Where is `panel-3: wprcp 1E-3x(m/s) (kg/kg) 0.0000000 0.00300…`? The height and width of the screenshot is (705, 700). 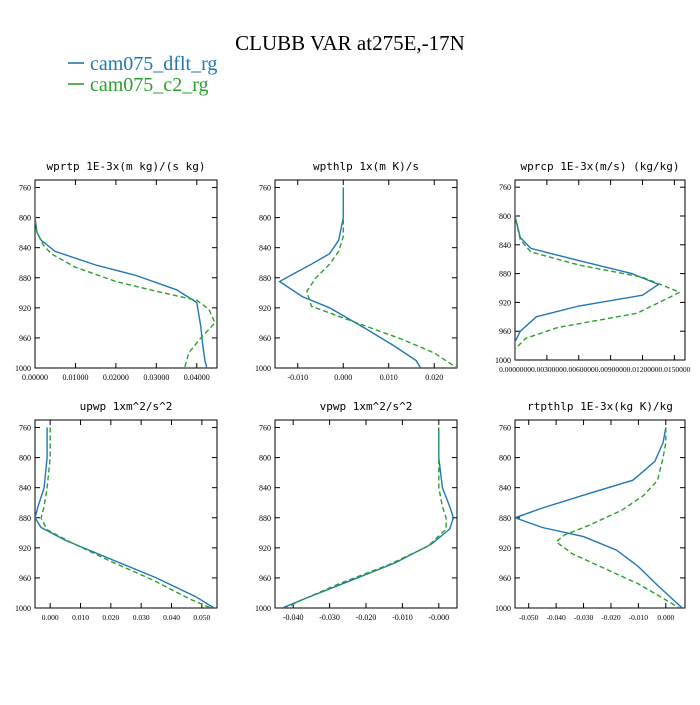
panel-3: wprcp 1E-3x(m/s) (kg/kg) 0.0000000 0.00300… is located at coordinates (593, 267).